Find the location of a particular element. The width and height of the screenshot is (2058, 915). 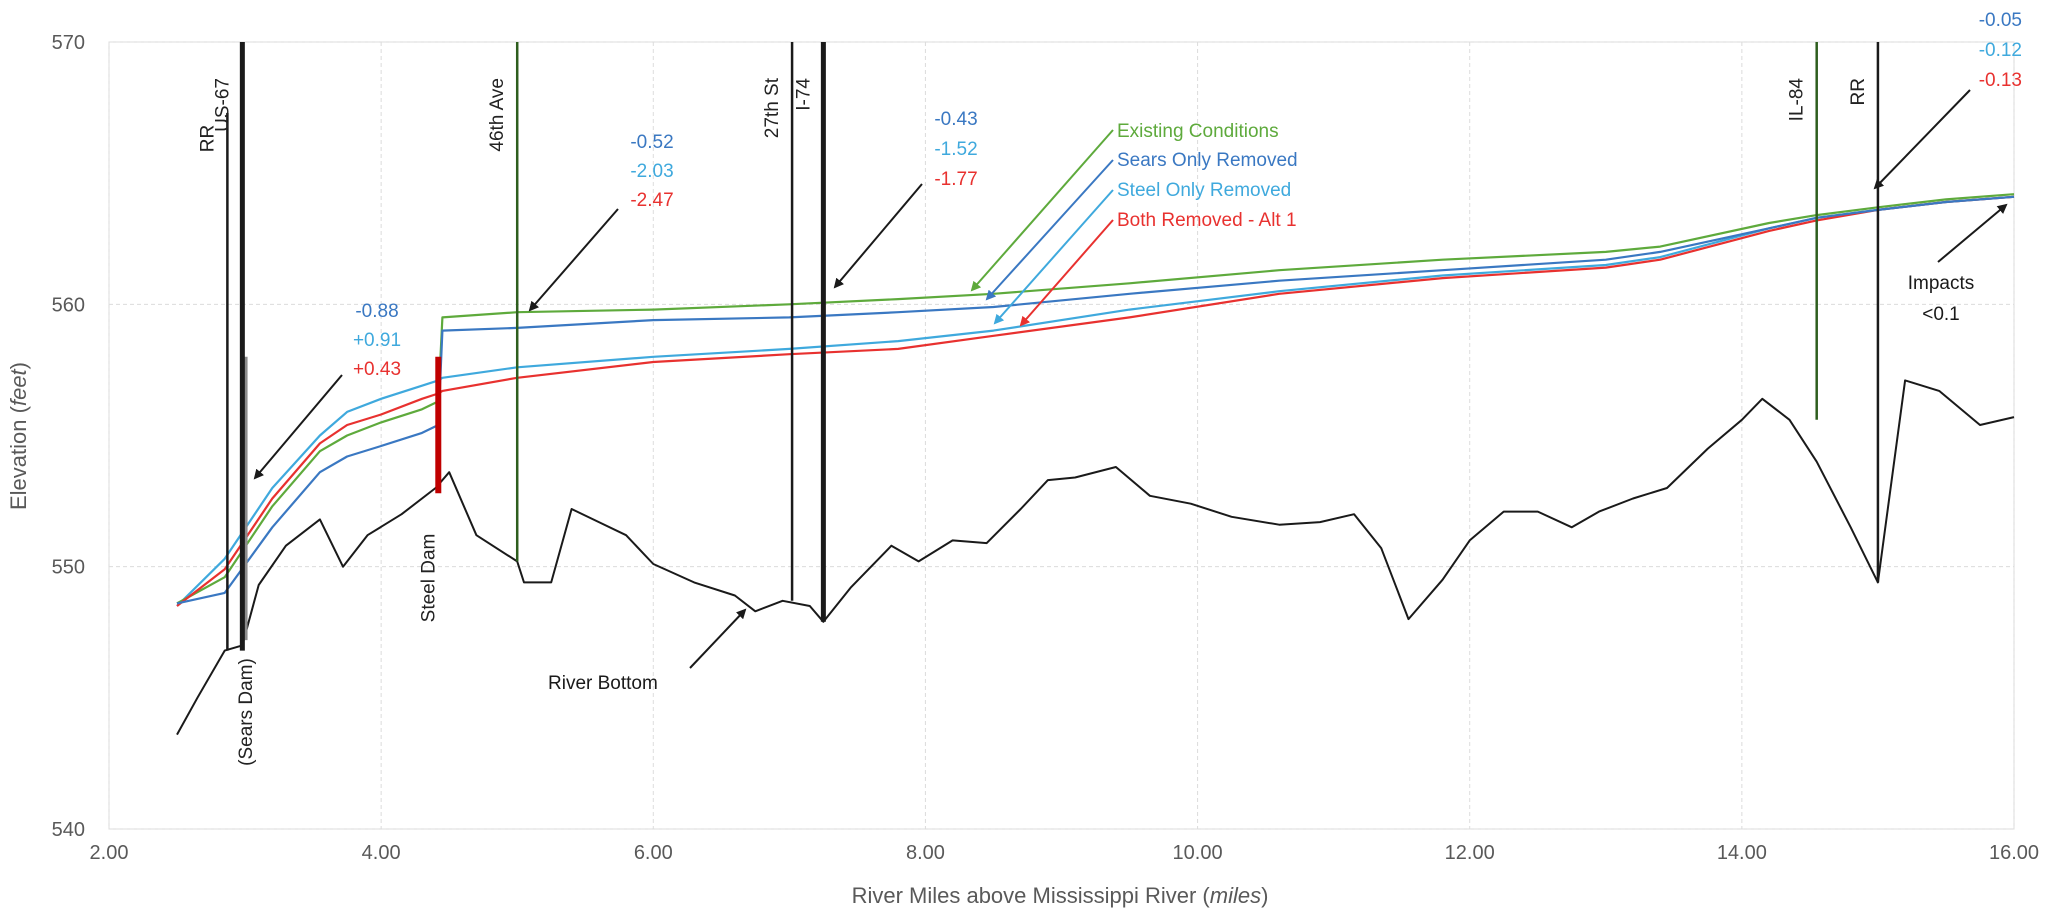

arrow-both is located at coordinates (1066, 273).